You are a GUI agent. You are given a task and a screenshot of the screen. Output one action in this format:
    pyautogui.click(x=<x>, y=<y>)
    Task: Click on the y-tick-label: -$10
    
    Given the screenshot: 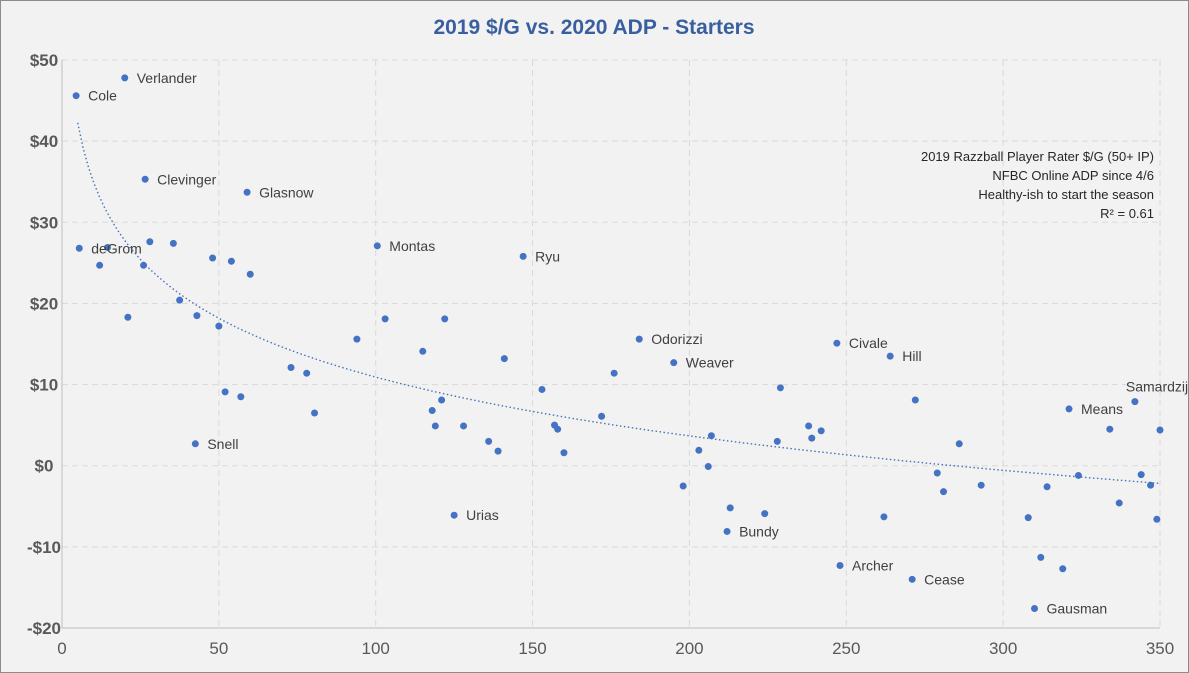 What is the action you would take?
    pyautogui.click(x=44, y=547)
    